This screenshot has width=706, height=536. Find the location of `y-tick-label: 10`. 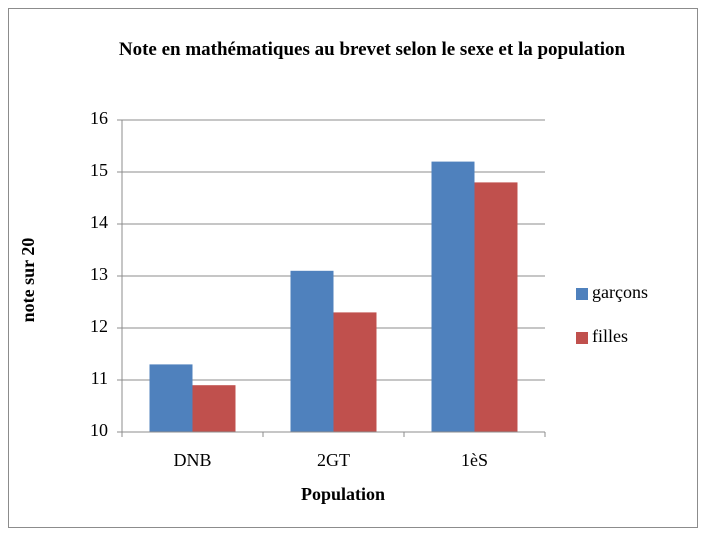

y-tick-label: 10 is located at coordinates (99, 430).